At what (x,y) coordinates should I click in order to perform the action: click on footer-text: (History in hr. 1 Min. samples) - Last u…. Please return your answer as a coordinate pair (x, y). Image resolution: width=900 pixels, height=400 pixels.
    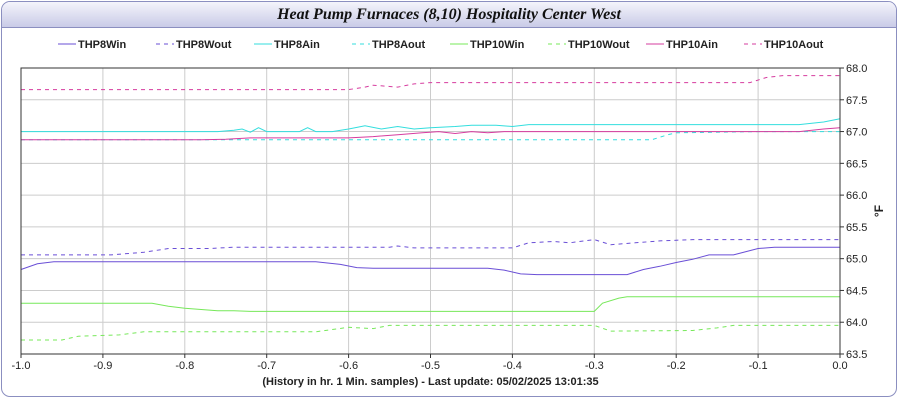
    Looking at the image, I should click on (430, 382).